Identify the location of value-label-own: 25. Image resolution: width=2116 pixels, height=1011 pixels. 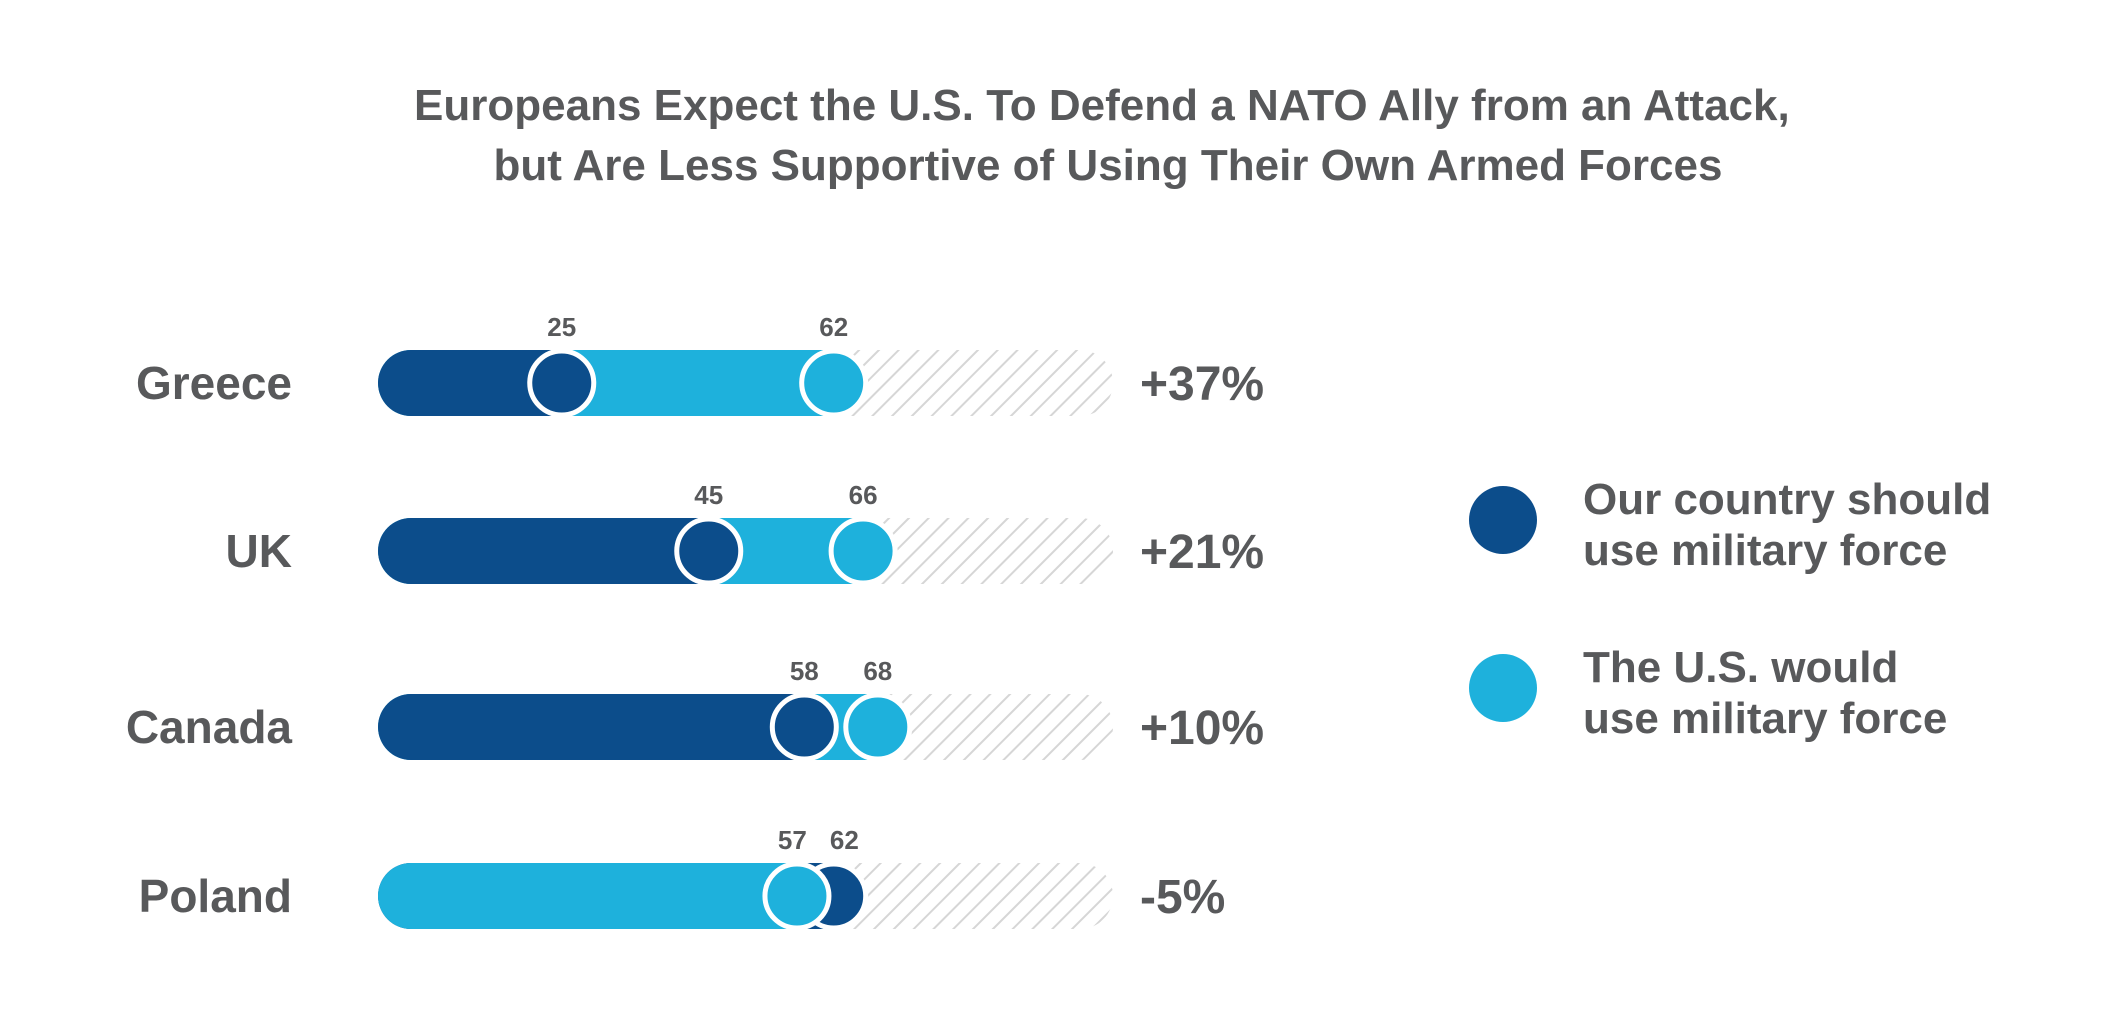
(561, 327).